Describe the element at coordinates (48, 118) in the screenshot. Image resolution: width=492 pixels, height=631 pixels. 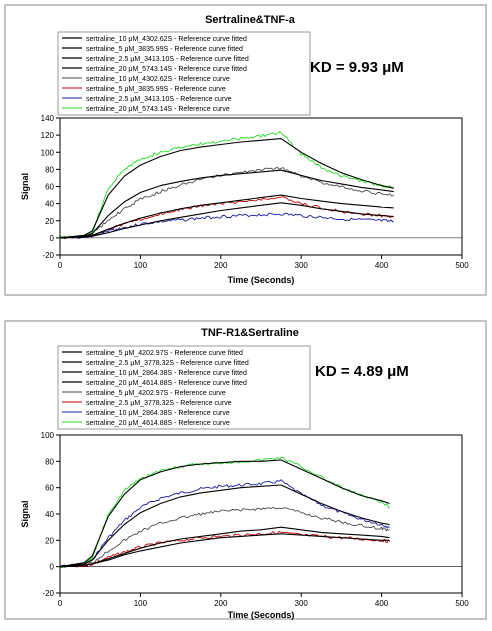
I see `y-tick-label: 140` at that location.